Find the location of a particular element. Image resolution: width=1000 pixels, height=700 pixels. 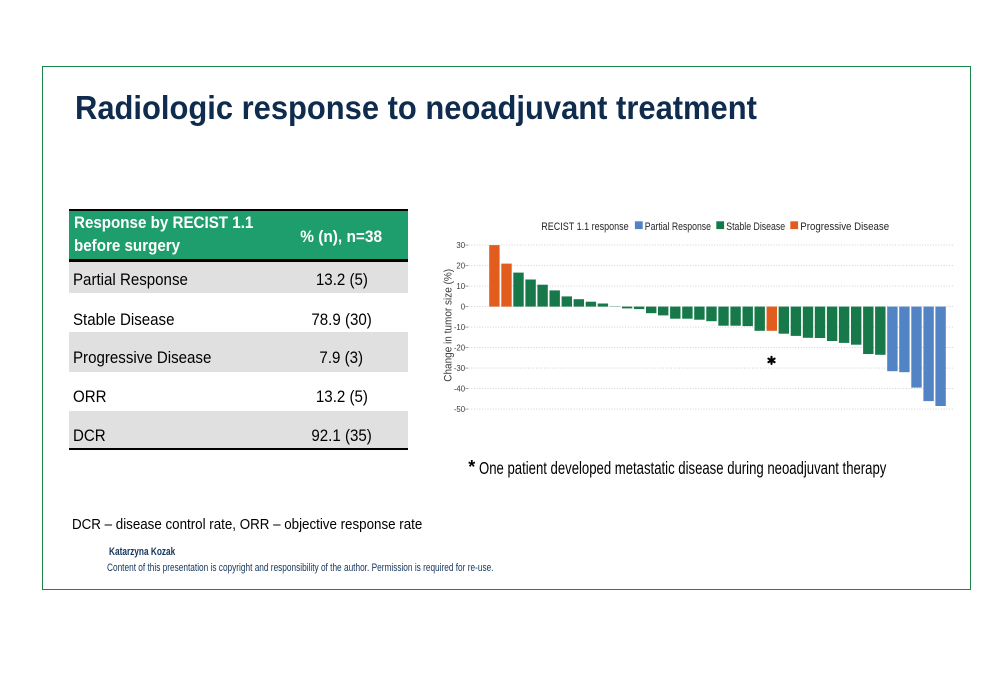

svg-text: 10 is located at coordinates (460, 286).